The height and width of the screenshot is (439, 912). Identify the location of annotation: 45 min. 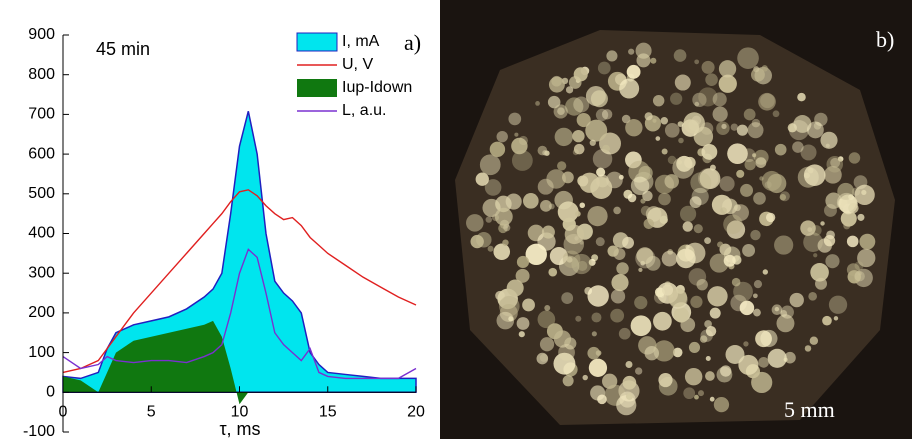
(123, 49).